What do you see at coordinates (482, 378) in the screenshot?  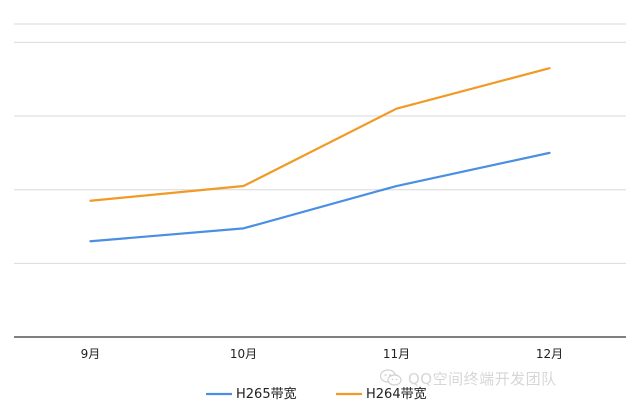 I see `watermark-text: QQ空间终端开发团队` at bounding box center [482, 378].